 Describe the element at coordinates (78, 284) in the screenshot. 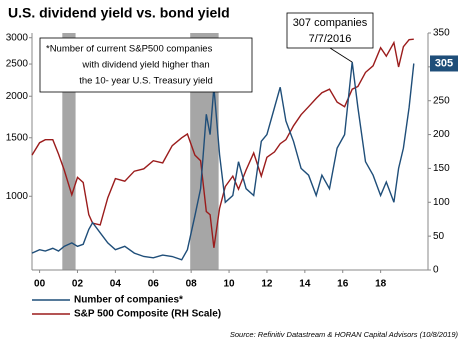

I see `x-tick-label: 02` at that location.